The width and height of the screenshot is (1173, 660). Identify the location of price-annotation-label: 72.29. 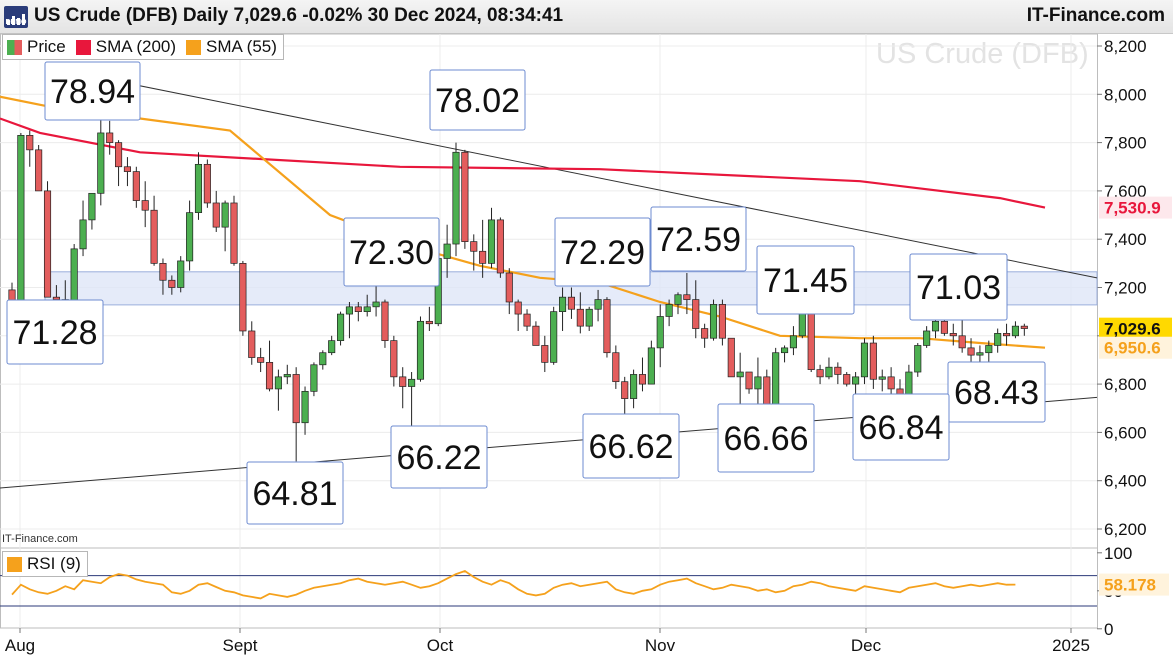
(602, 253).